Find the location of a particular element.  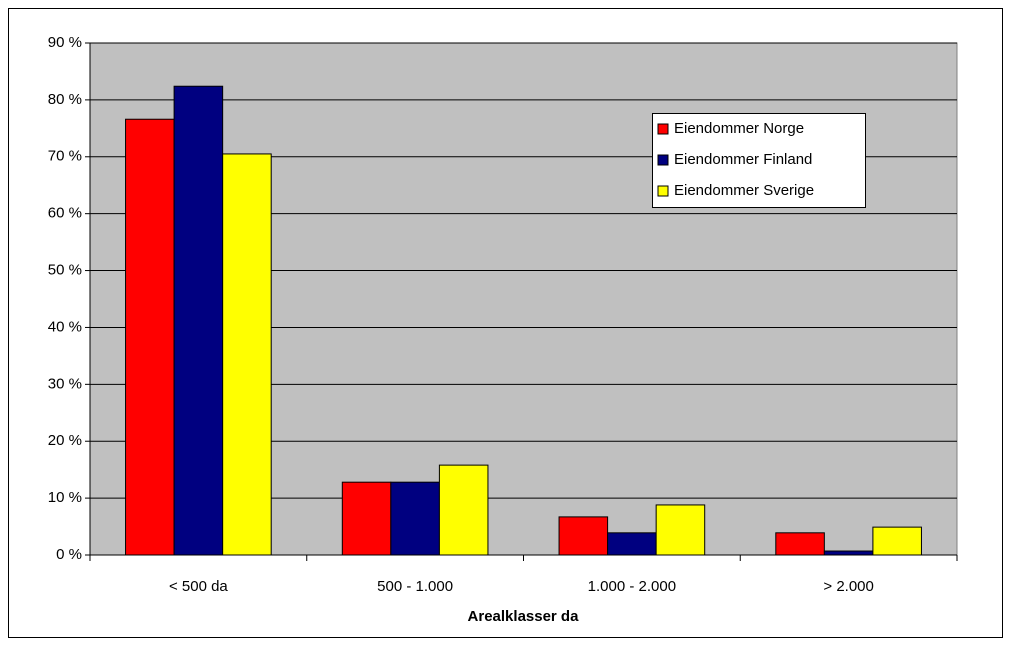

y-tick-label: 0 % is located at coordinates (69, 554).